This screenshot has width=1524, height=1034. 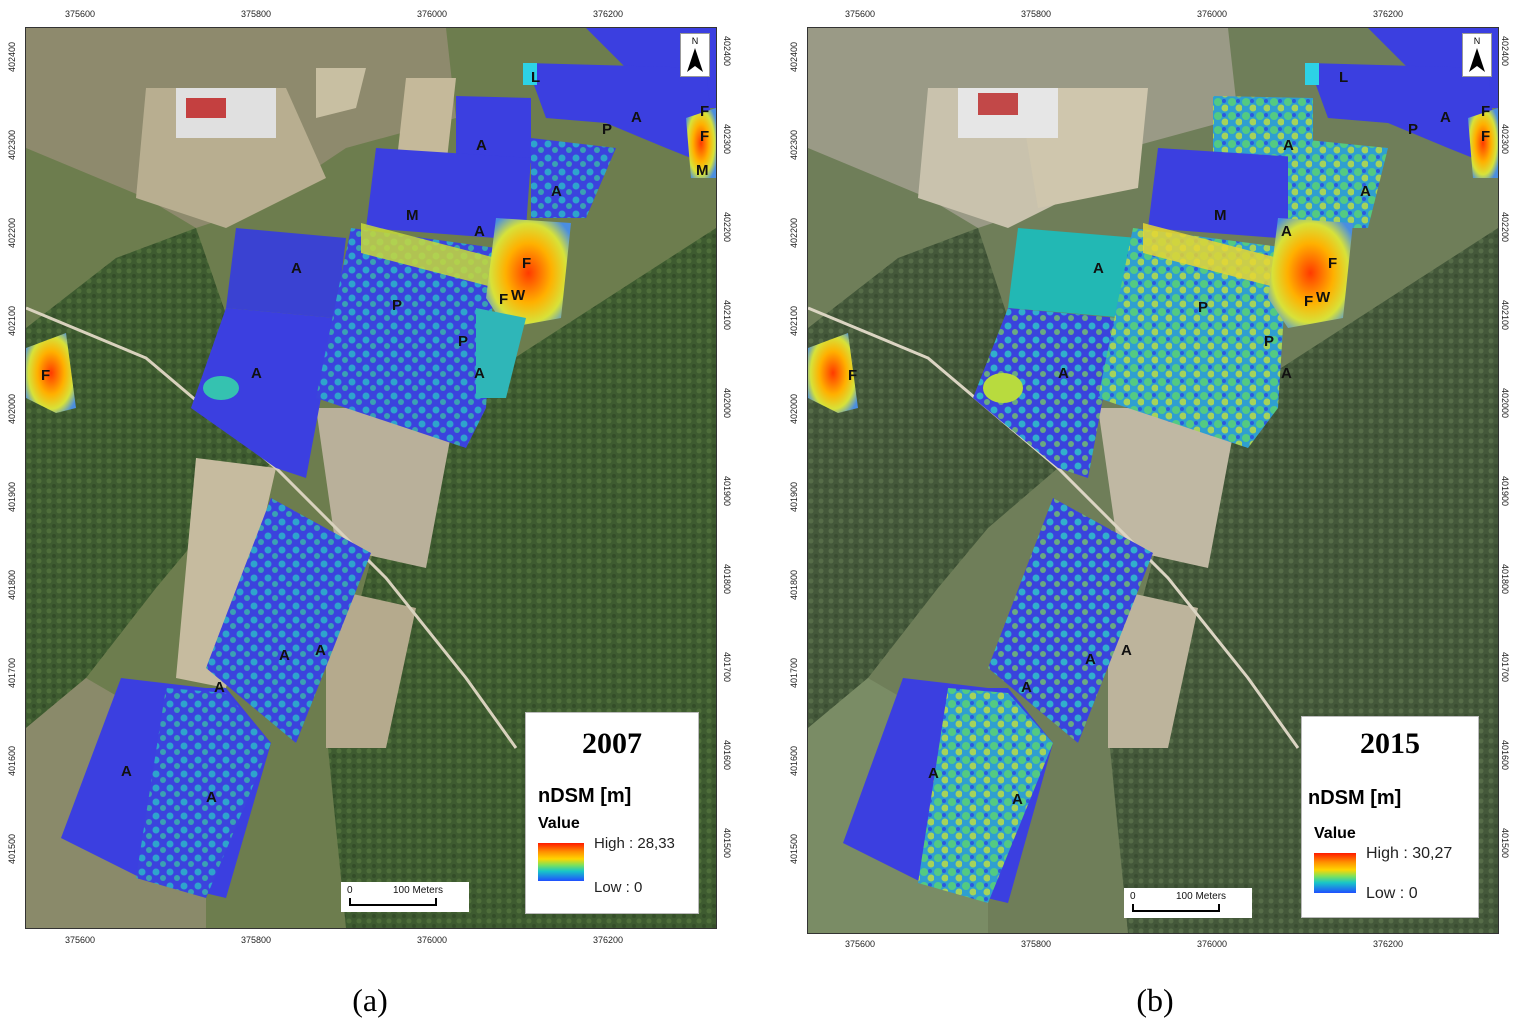 I want to click on caption: (b), so click(x=1155, y=1000).